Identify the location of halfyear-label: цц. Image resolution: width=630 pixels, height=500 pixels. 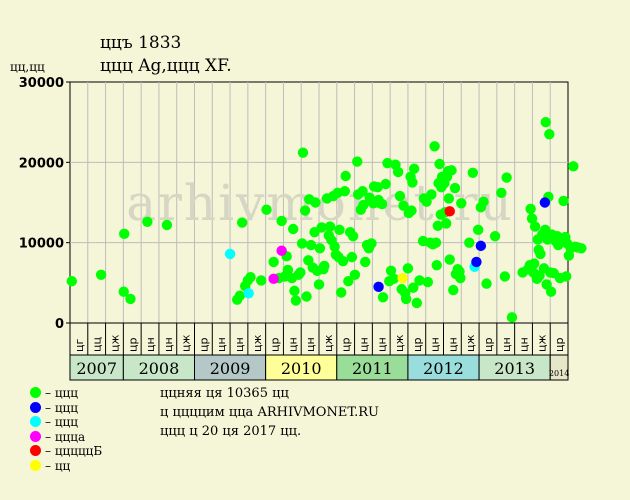
(97, 344).